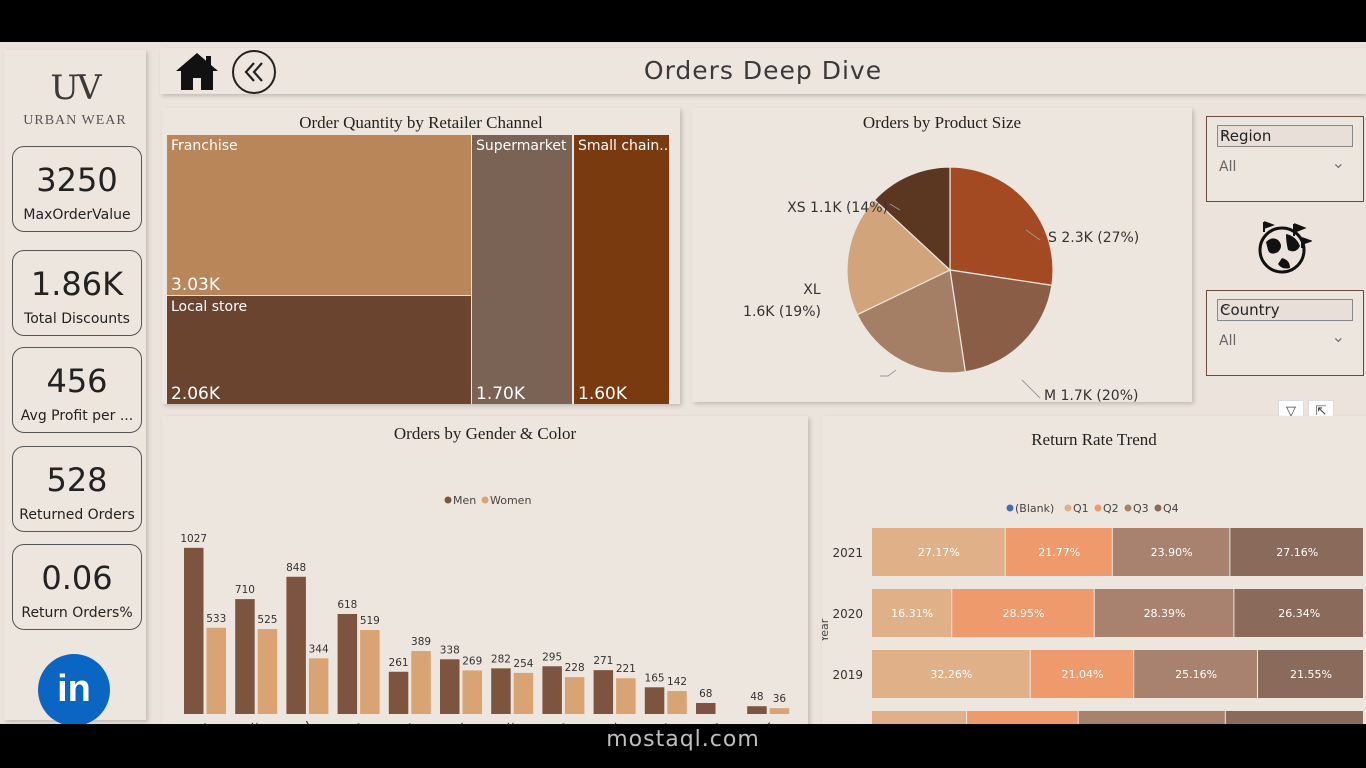 This screenshot has width=1366, height=768. I want to click on treemap-tile-value: 2.06K, so click(195, 394).